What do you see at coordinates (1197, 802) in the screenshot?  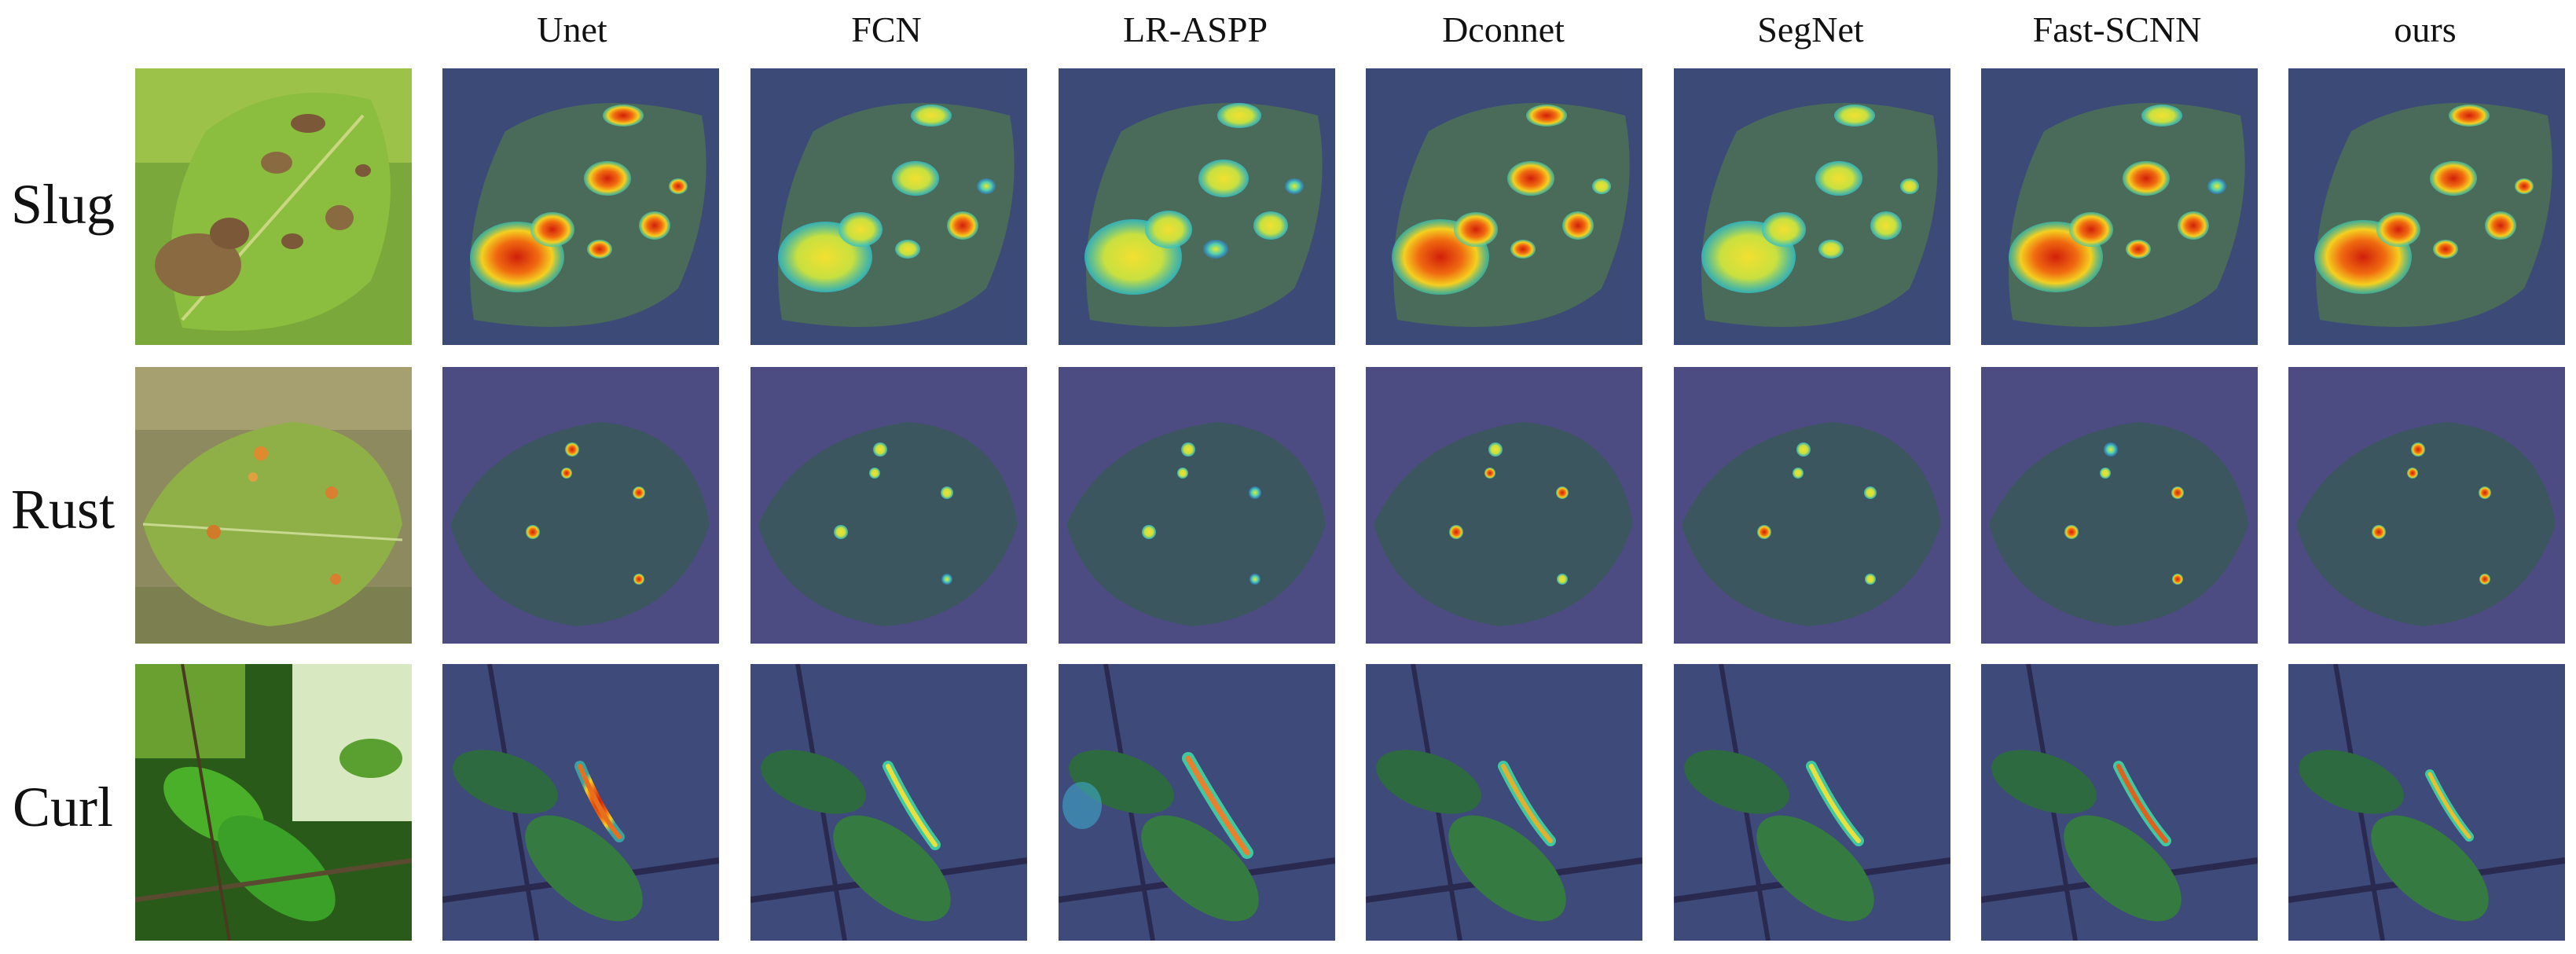 I see `curl-lr-aspp-result` at bounding box center [1197, 802].